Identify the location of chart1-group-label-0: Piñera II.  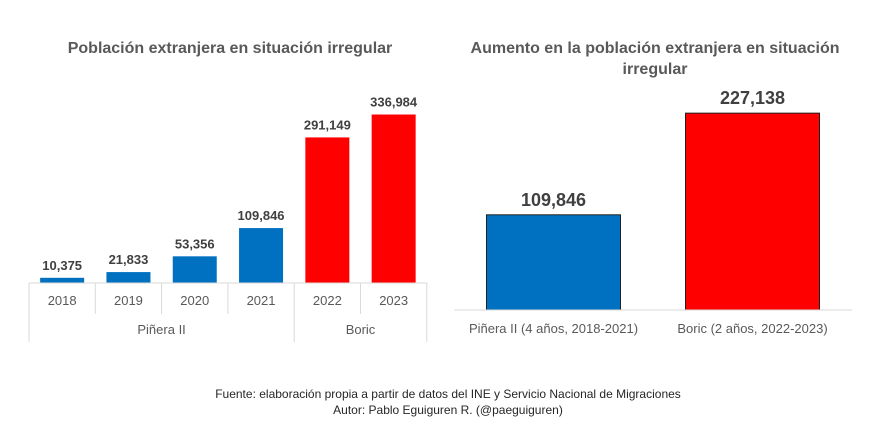
(161, 329).